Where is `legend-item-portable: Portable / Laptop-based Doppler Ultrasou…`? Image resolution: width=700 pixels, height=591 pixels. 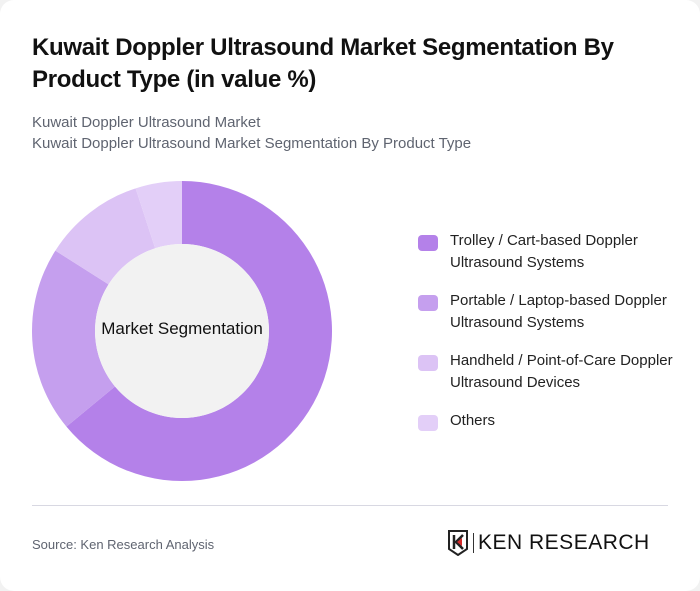 legend-item-portable: Portable / Laptop-based Doppler Ultrasou… is located at coordinates (553, 312).